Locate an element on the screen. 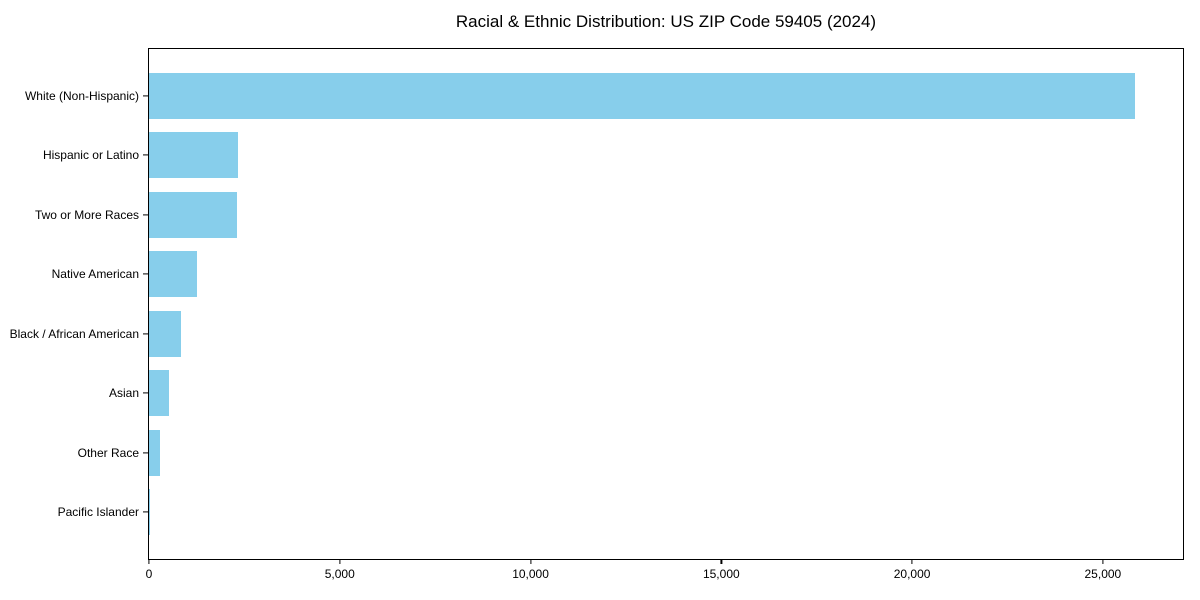 This screenshot has width=1200, height=600. category-label: Native American is located at coordinates (95, 274).